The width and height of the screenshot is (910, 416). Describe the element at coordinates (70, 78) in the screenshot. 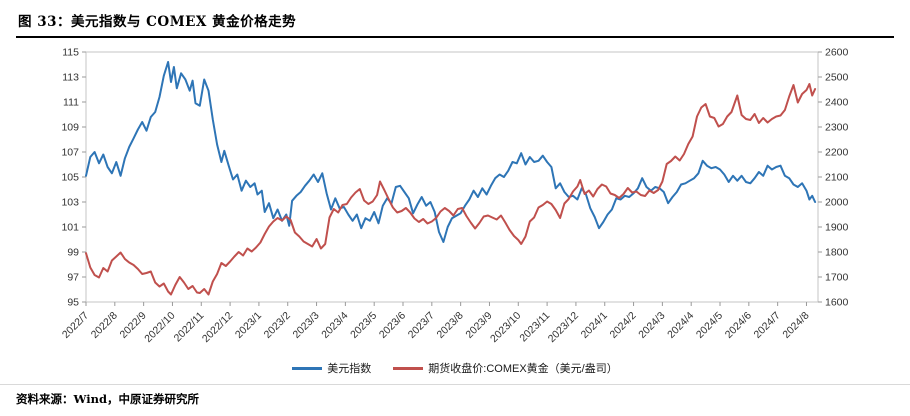

I see `svg-text: 113` at that location.